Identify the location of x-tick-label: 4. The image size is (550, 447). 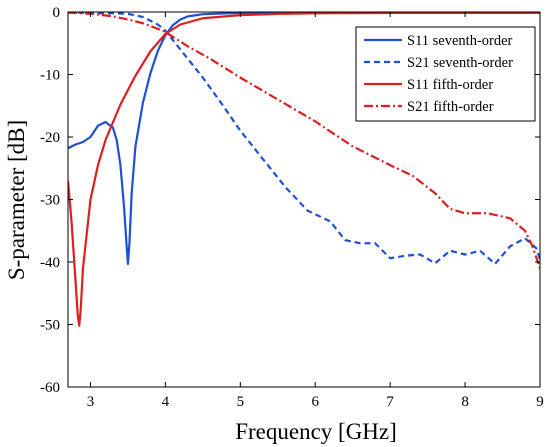
(166, 402).